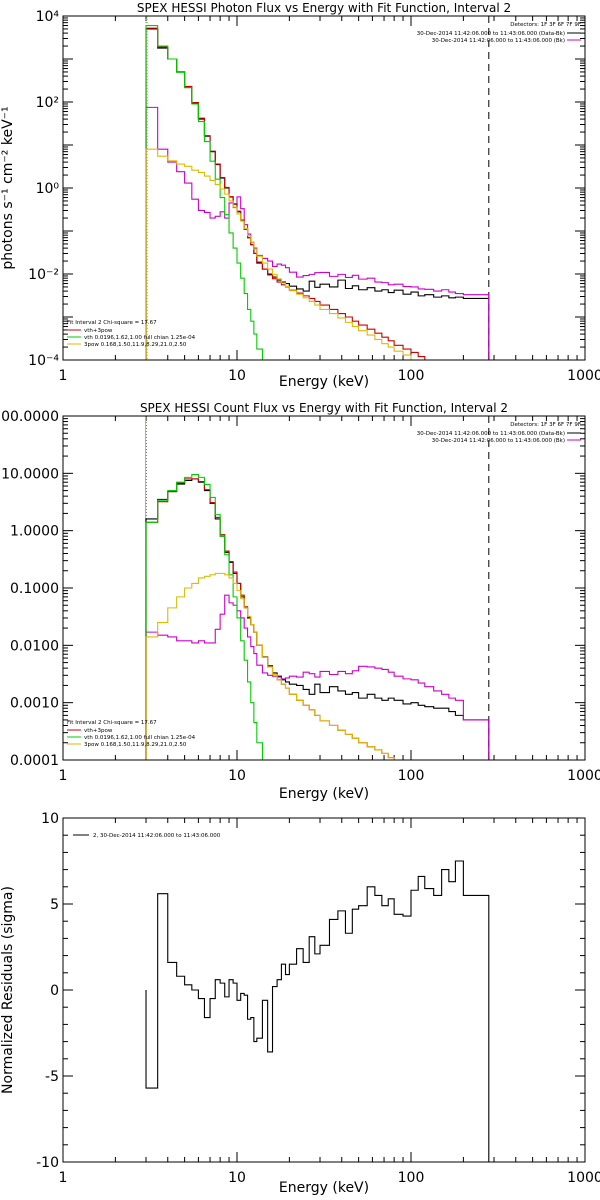  I want to click on series-residuals, so click(317, 1011).